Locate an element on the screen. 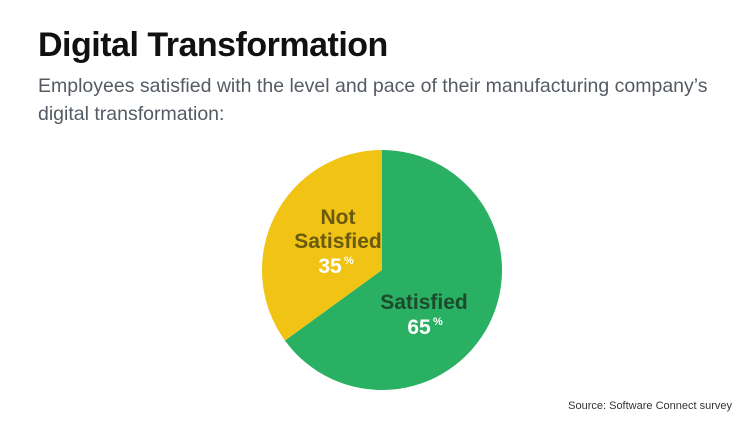 The image size is (750, 425). page-title: Digital Transformation is located at coordinates (213, 45).